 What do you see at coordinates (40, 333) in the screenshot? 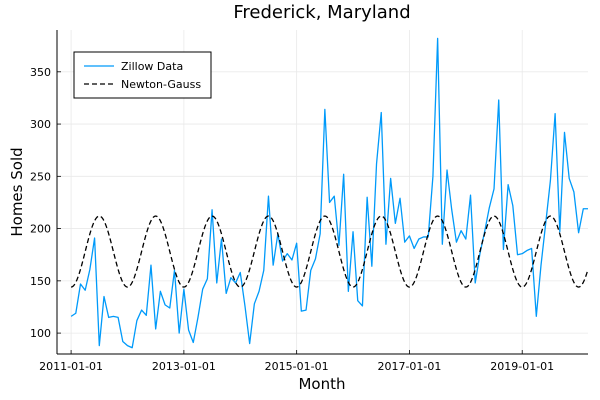
I see `y-tick-label: 100` at bounding box center [40, 333].